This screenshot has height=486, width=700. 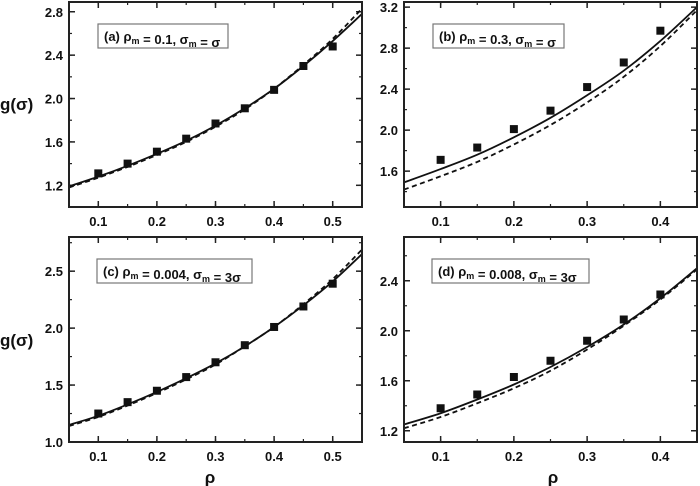 What do you see at coordinates (389, 7) in the screenshot?
I see `y-tick-label: 3.2` at bounding box center [389, 7].